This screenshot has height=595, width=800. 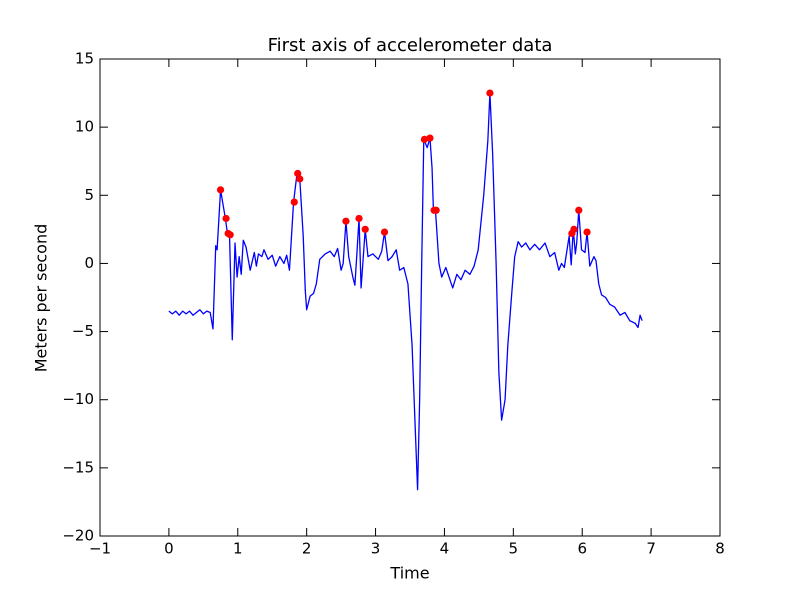 What do you see at coordinates (41, 298) in the screenshot?
I see `y-axis-label: Meters per second` at bounding box center [41, 298].